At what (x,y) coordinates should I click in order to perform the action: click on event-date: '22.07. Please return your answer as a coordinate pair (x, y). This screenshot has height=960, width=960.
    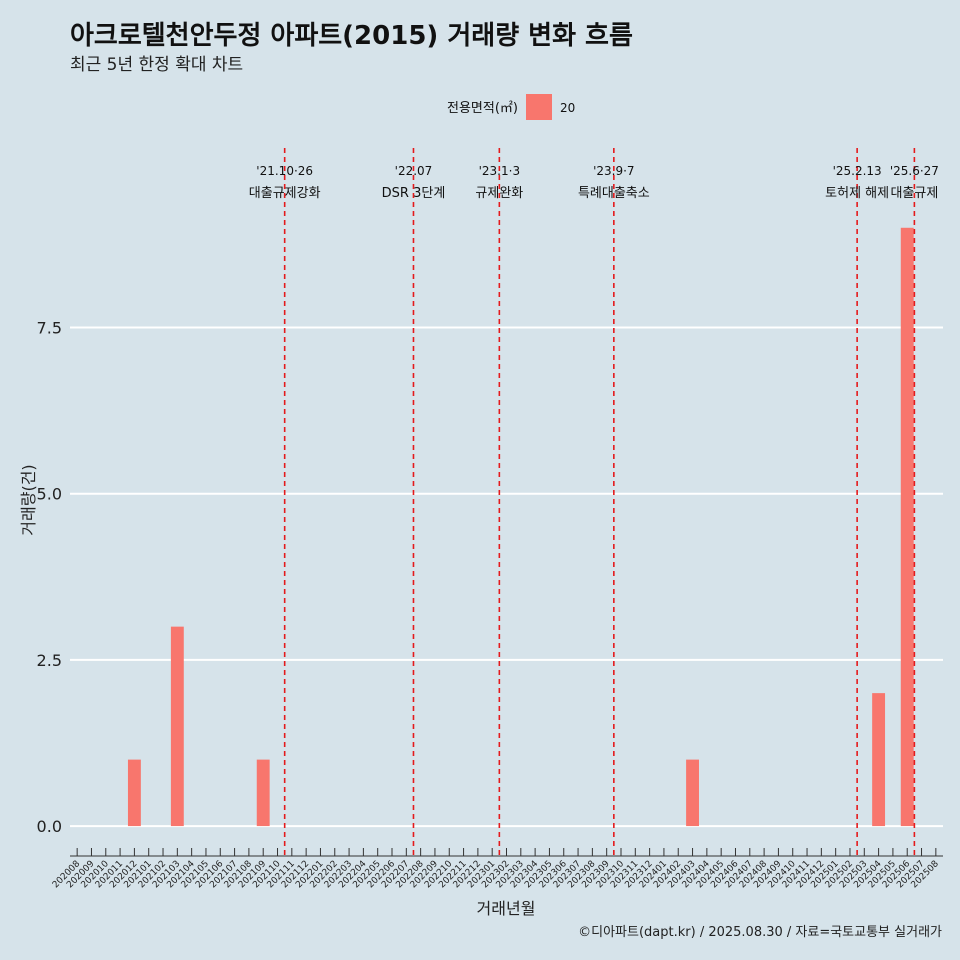
    Looking at the image, I should click on (414, 171).